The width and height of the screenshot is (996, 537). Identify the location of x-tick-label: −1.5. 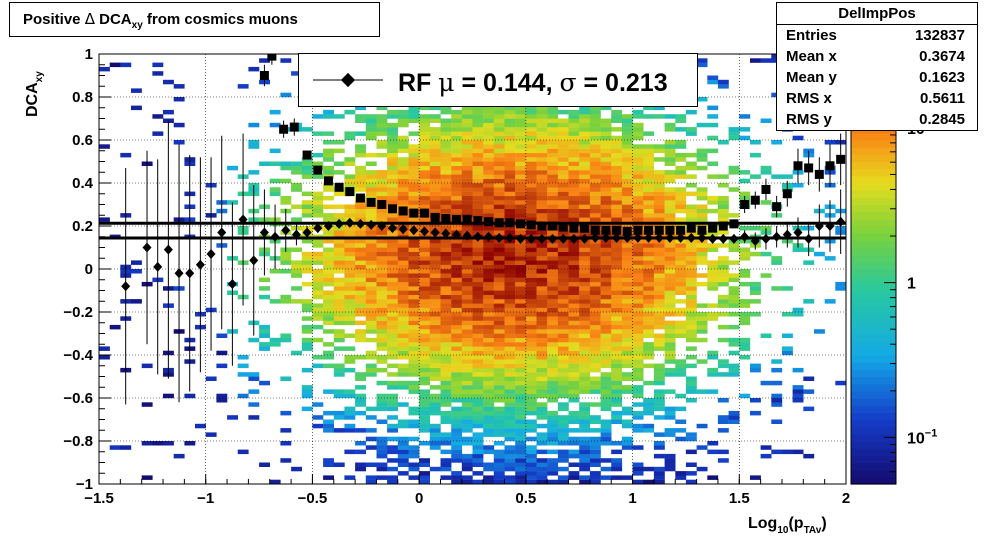
(99, 498).